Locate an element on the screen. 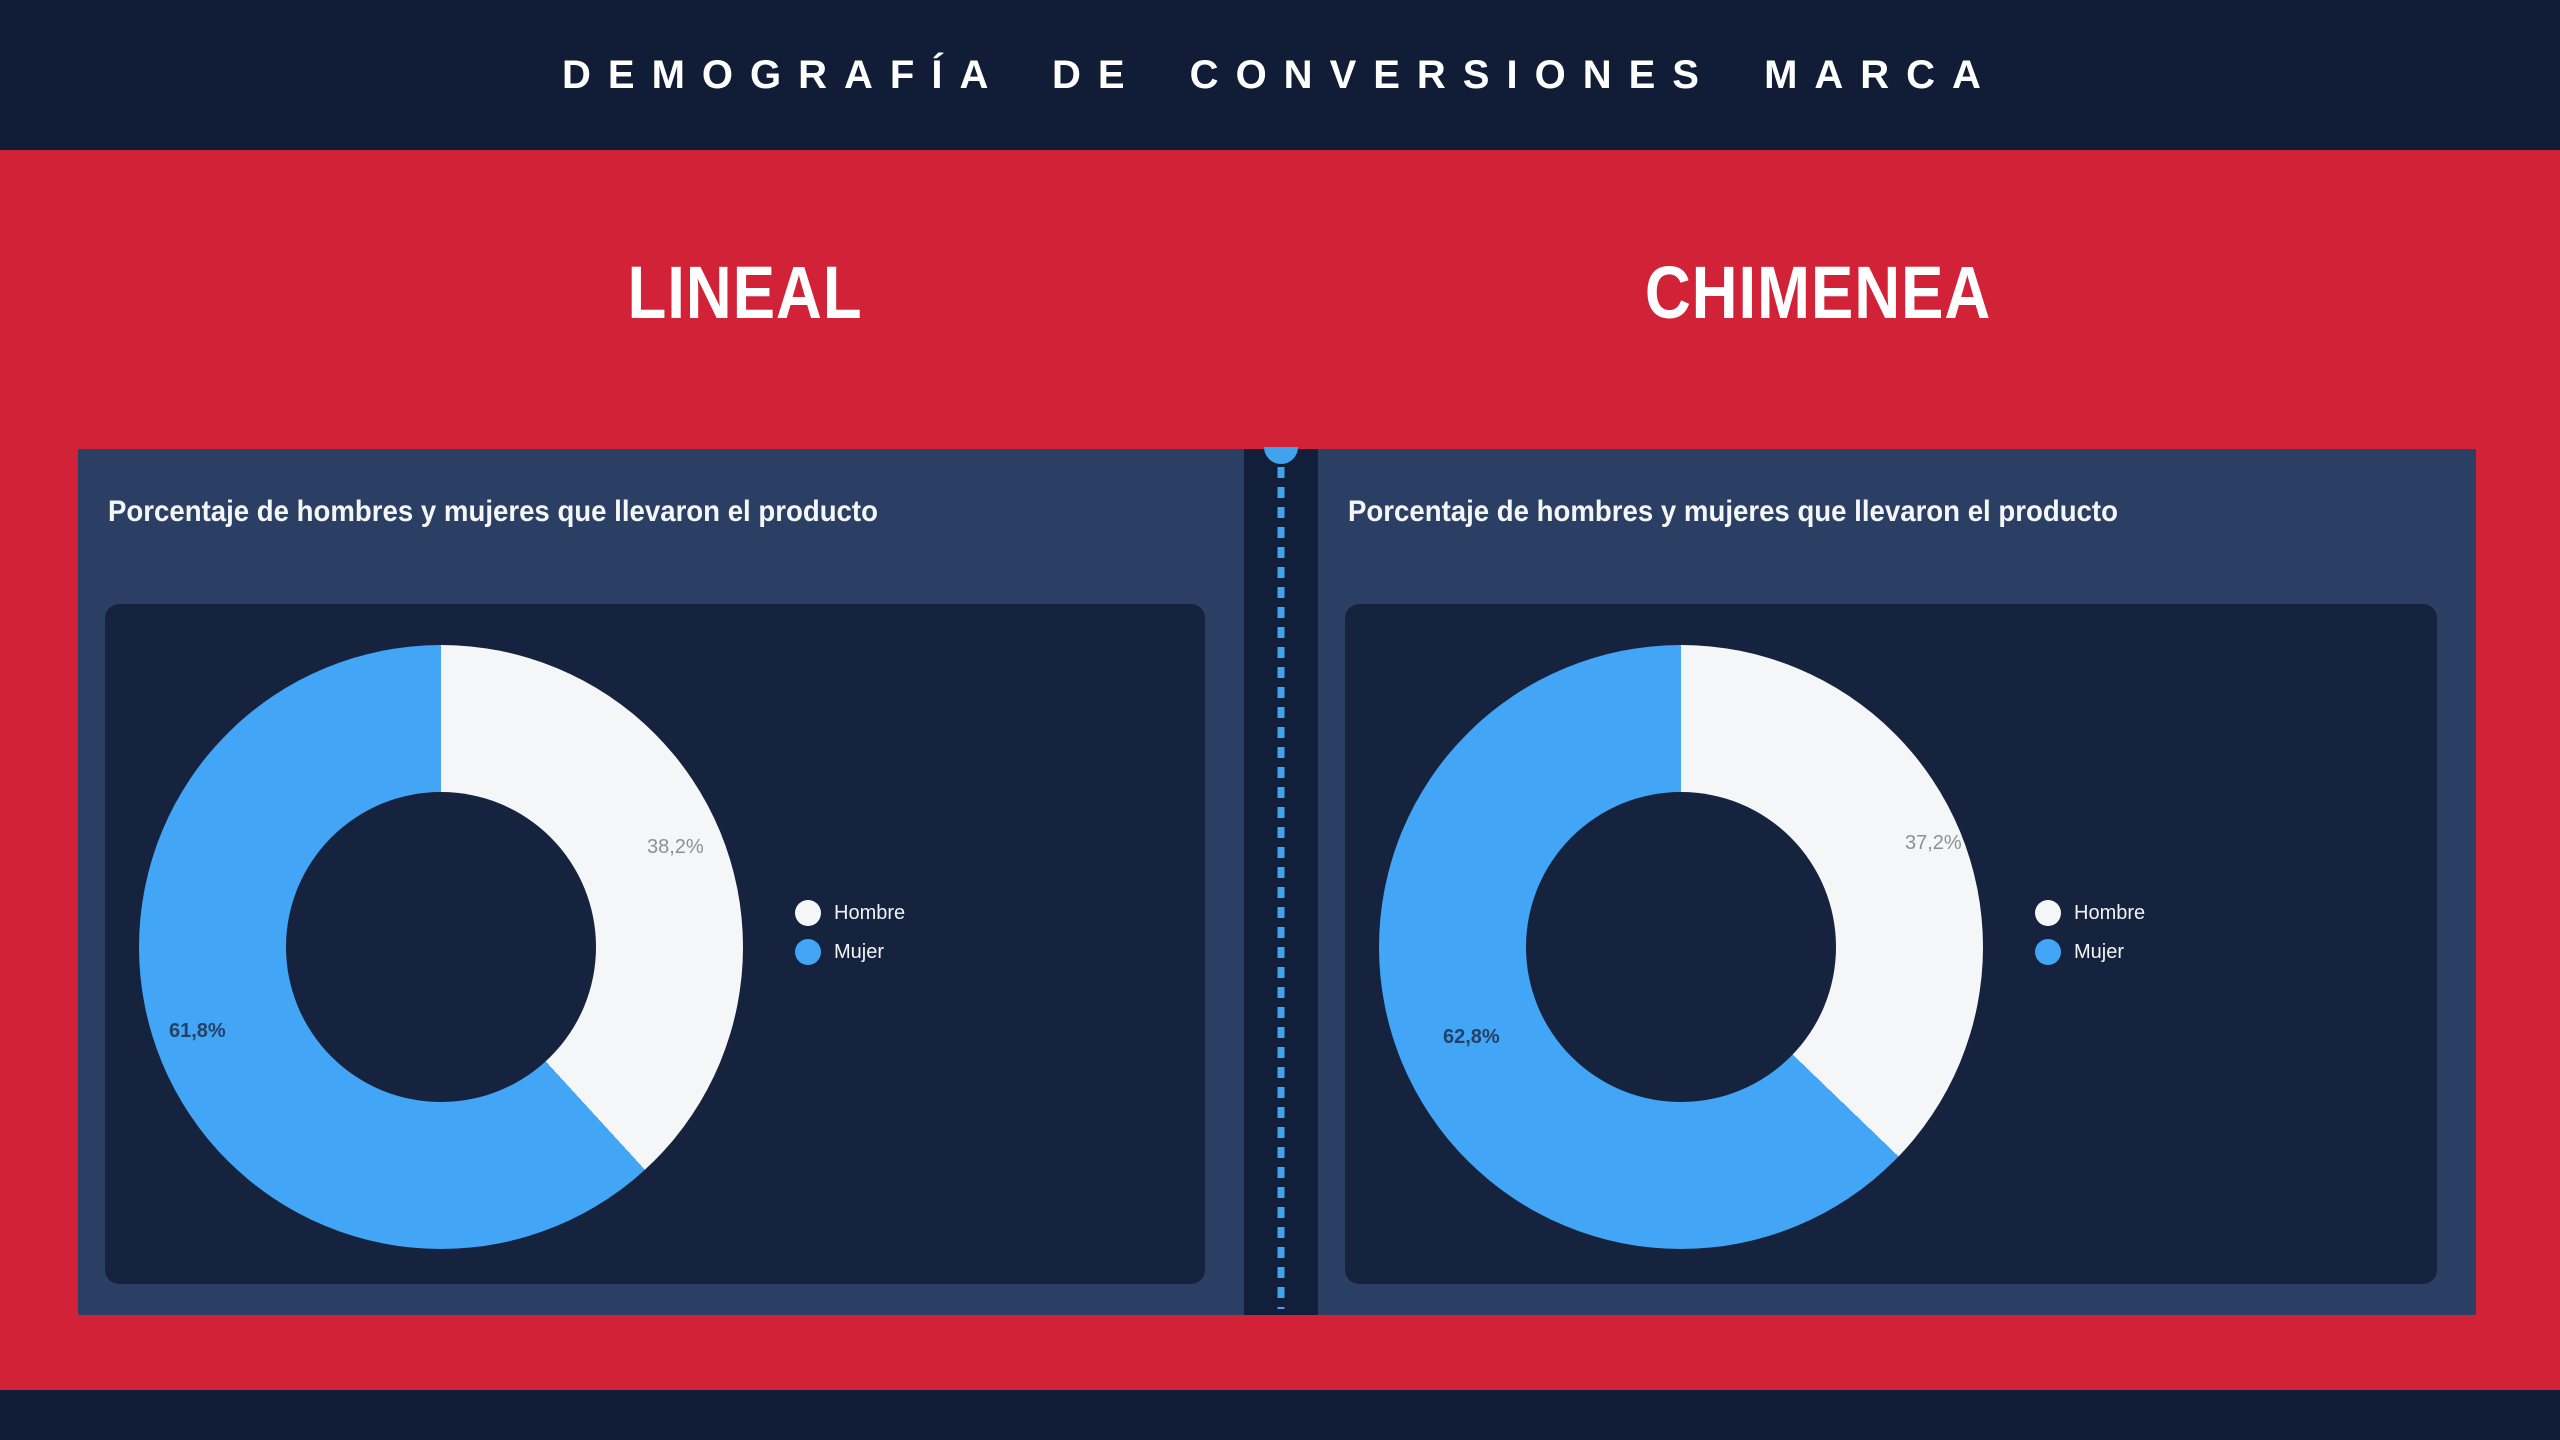  section-heading-lineal: LINEAL is located at coordinates (745, 292).